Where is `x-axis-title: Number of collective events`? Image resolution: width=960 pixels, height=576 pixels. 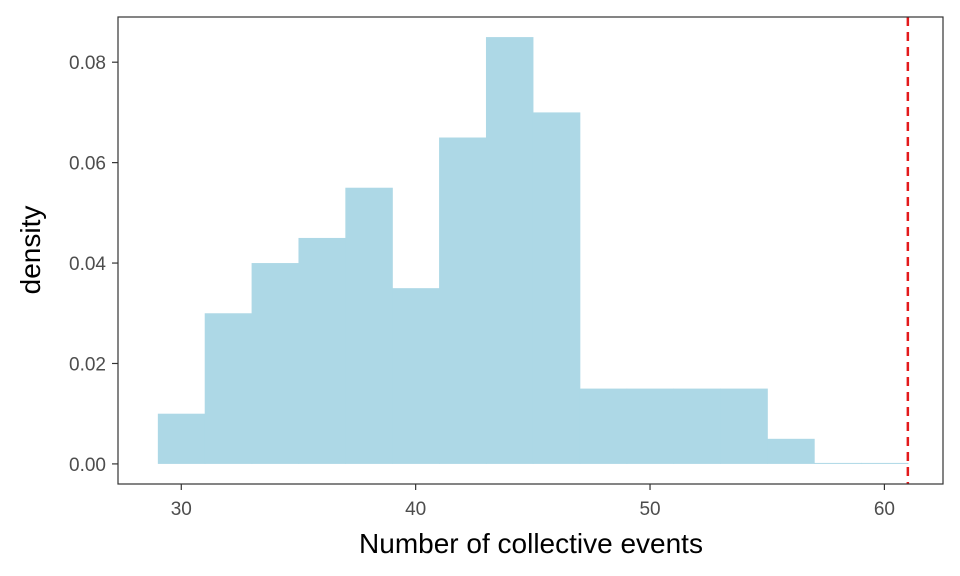 x-axis-title: Number of collective events is located at coordinates (531, 543).